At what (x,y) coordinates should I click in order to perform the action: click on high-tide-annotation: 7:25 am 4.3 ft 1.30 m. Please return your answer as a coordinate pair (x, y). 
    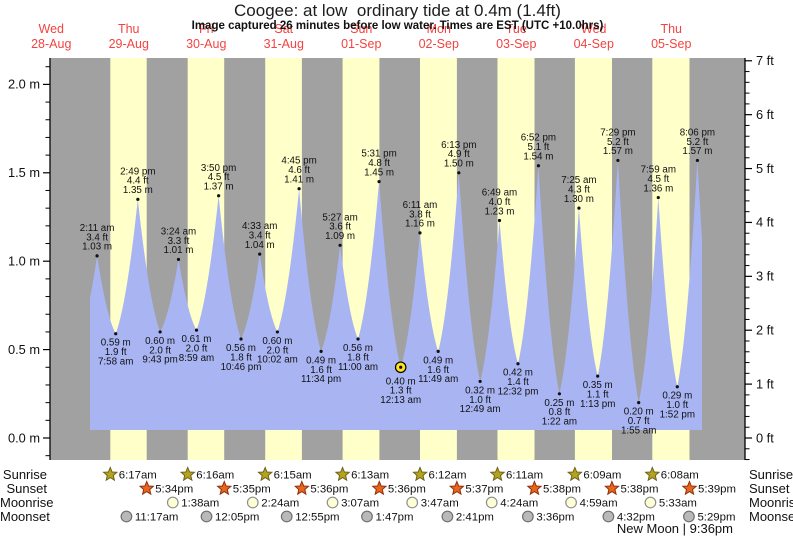
    Looking at the image, I should click on (579, 192).